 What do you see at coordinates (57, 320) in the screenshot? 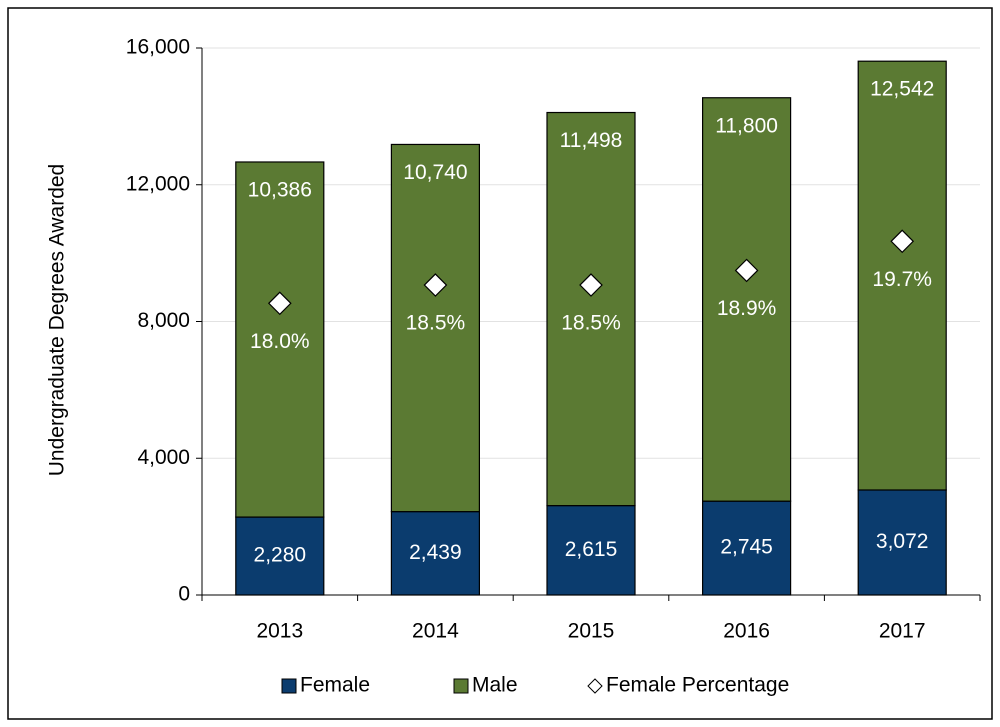
I see `y-axis-title: Undergraduate Degrees Awarded` at bounding box center [57, 320].